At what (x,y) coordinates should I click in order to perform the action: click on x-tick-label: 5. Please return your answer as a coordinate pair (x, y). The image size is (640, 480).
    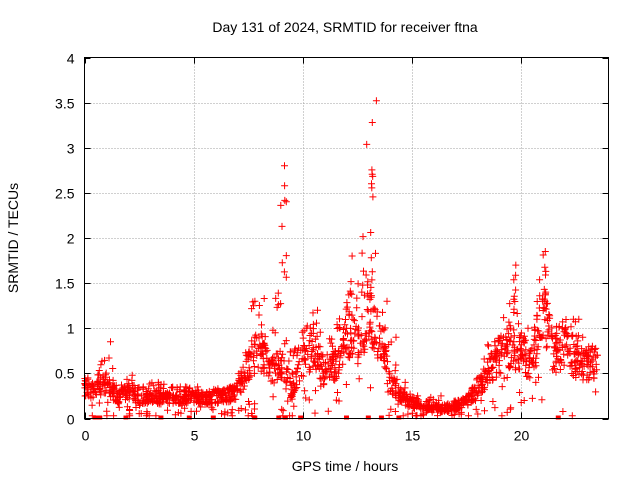
    Looking at the image, I should click on (195, 436).